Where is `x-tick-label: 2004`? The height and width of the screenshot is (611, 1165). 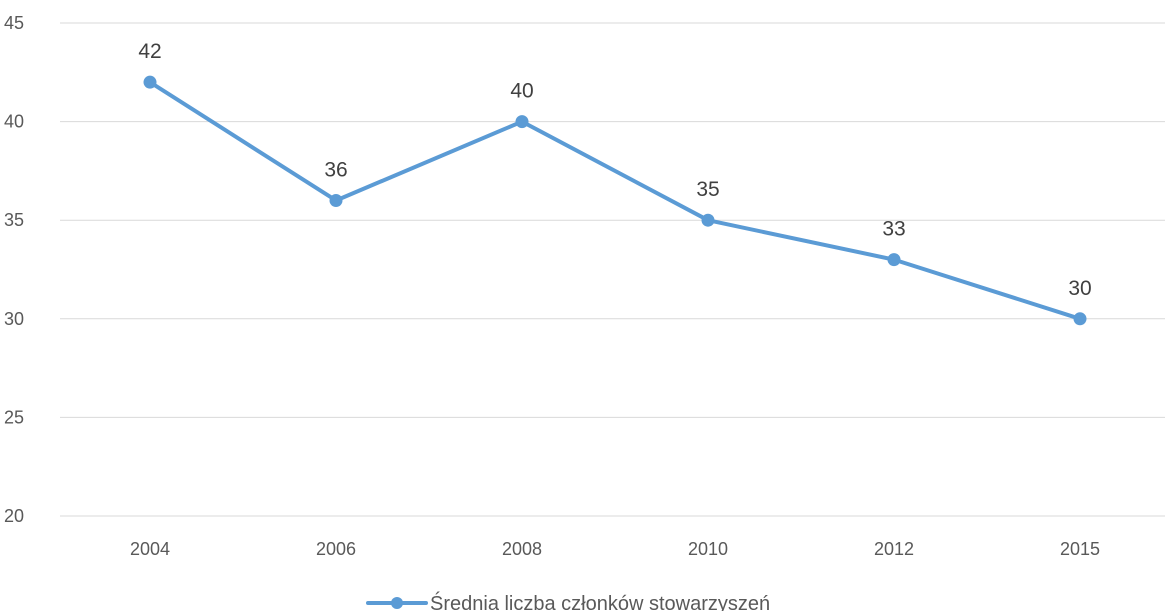
x-tick-label: 2004 is located at coordinates (150, 549).